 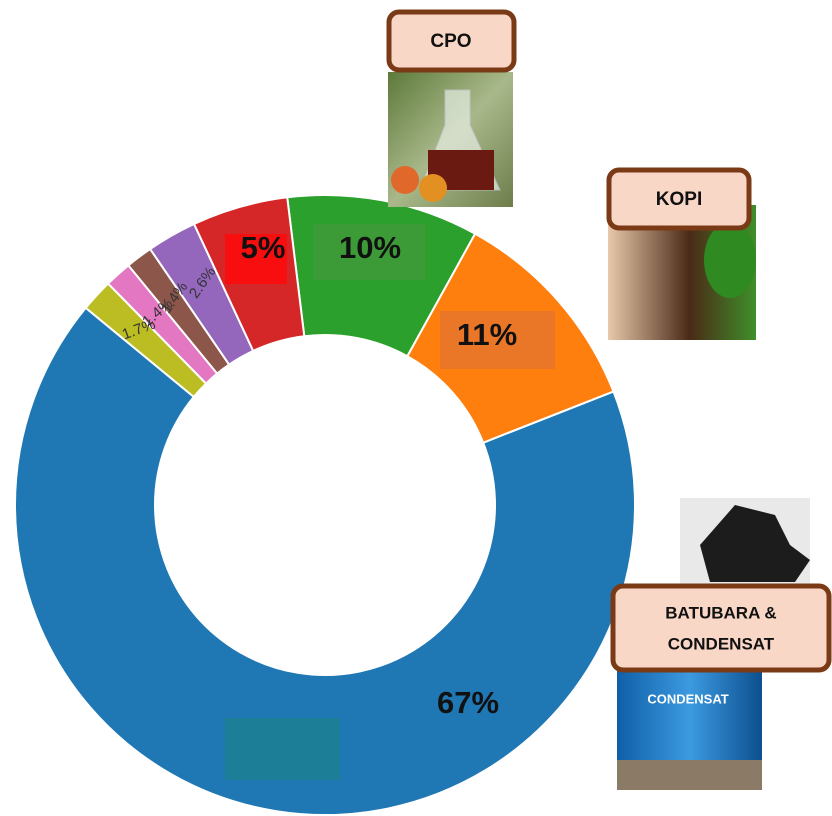 I want to click on callout-label: KOPI, so click(x=679, y=199).